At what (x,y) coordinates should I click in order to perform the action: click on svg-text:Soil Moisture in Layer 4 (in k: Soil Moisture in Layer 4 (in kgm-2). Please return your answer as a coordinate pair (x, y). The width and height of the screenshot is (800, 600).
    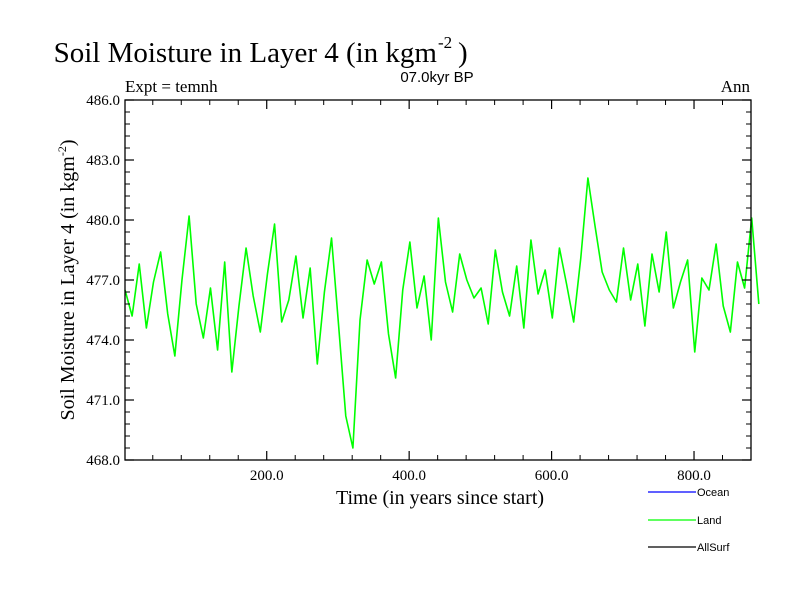
    Looking at the image, I should click on (67, 279).